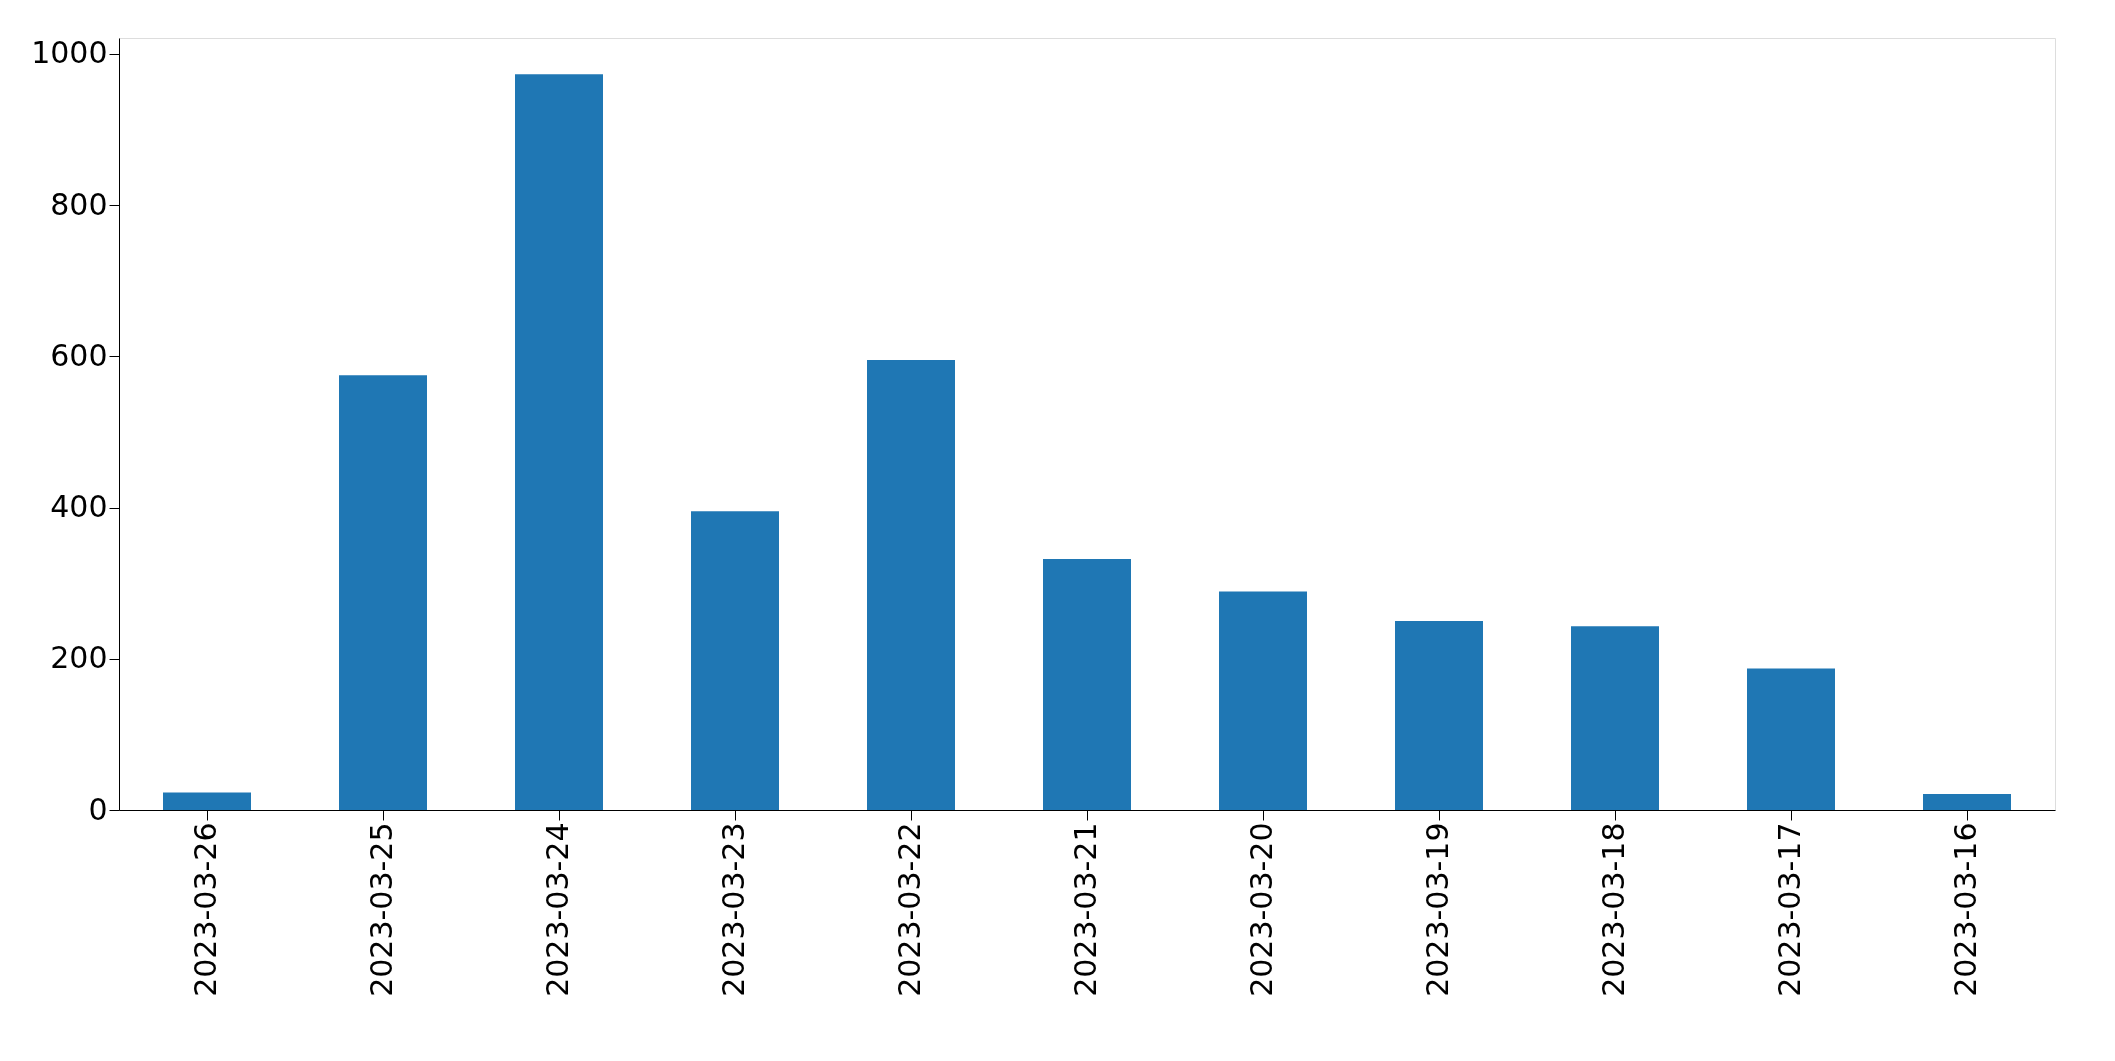  What do you see at coordinates (79, 204) in the screenshot?
I see `y-tick-label: 800` at bounding box center [79, 204].